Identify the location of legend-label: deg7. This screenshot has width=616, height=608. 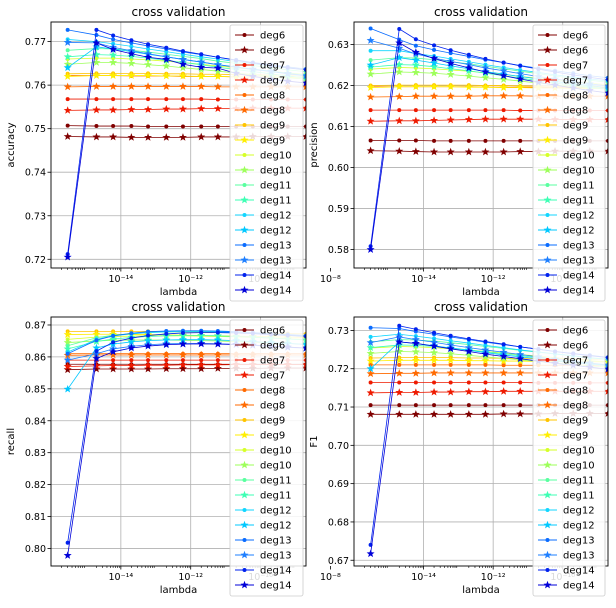
(272, 66).